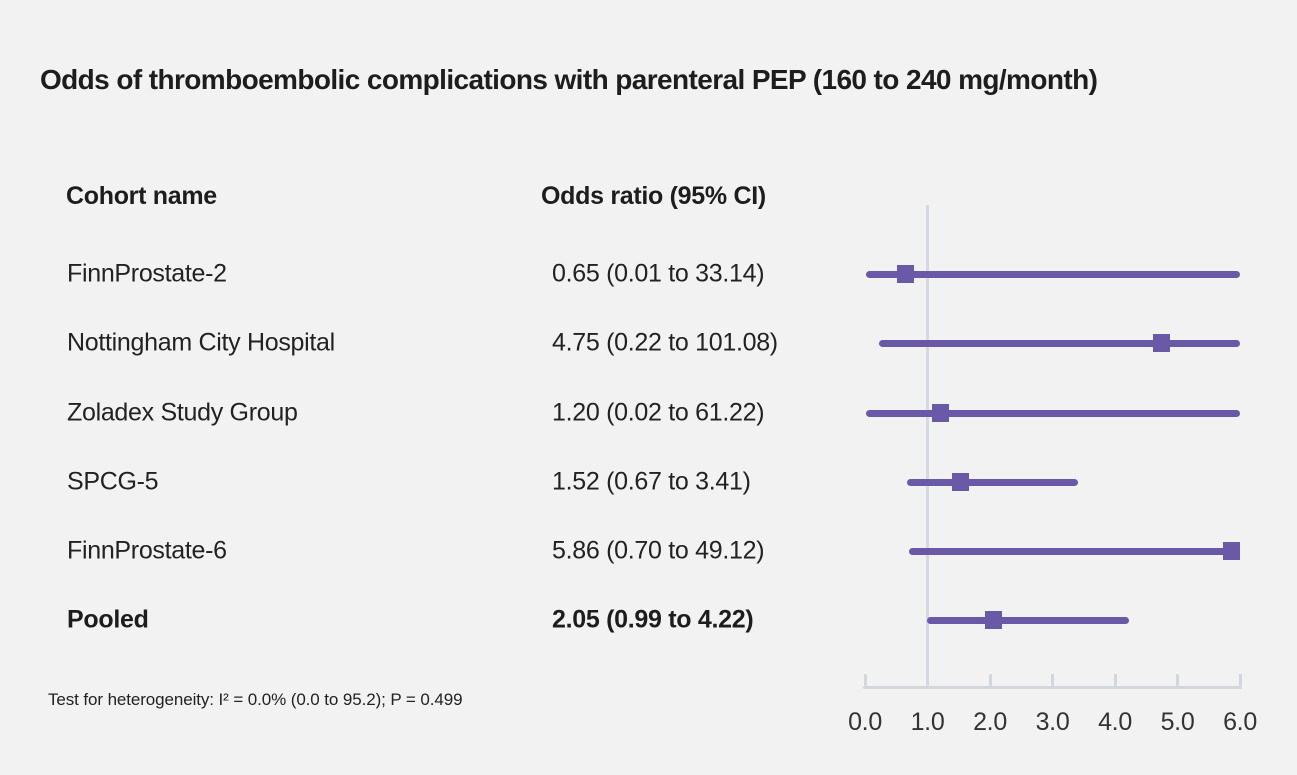 This screenshot has width=1297, height=775. I want to click on cohort-name: Pooled, so click(108, 619).